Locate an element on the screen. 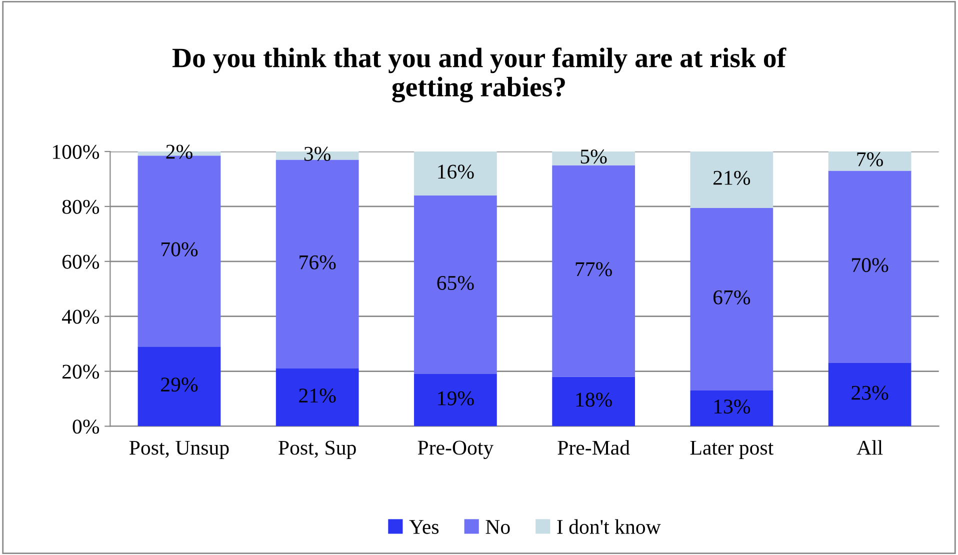 The height and width of the screenshot is (555, 958). data-label: 65% is located at coordinates (455, 283).